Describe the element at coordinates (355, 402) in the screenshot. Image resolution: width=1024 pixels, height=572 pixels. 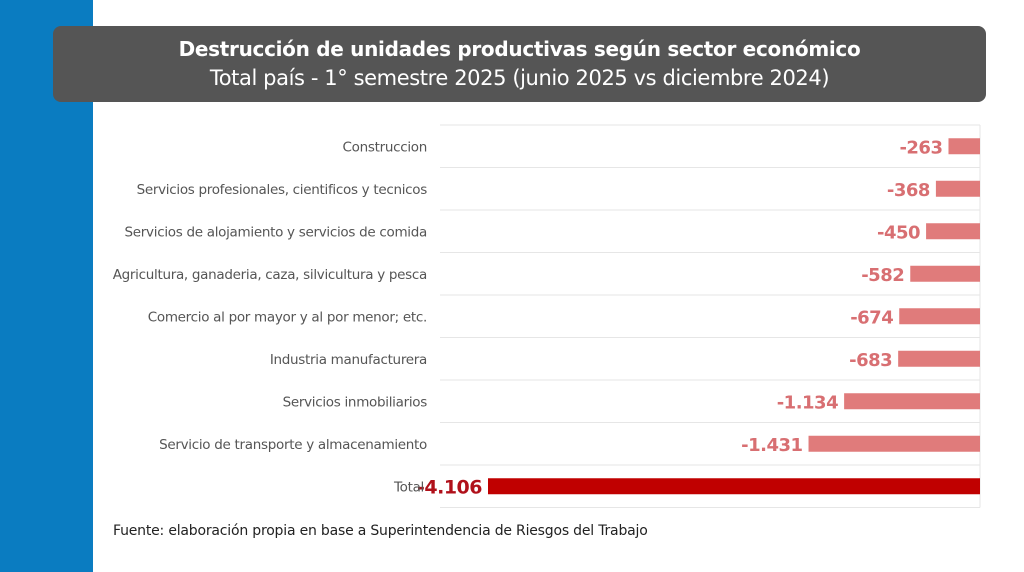
I see `category-label: Servicios inmobiliarios` at that location.